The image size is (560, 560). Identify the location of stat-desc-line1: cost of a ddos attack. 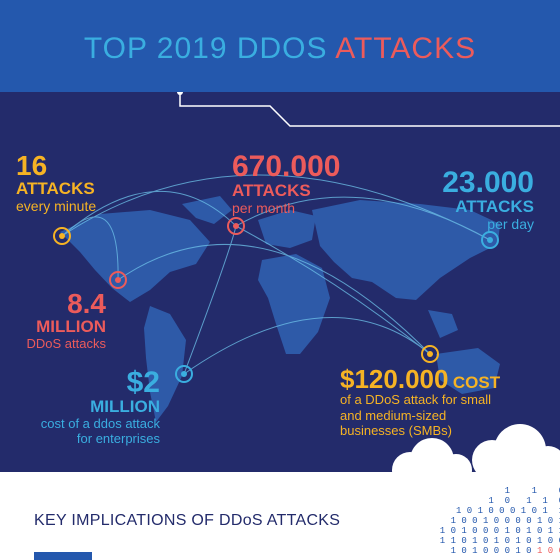
(100, 423).